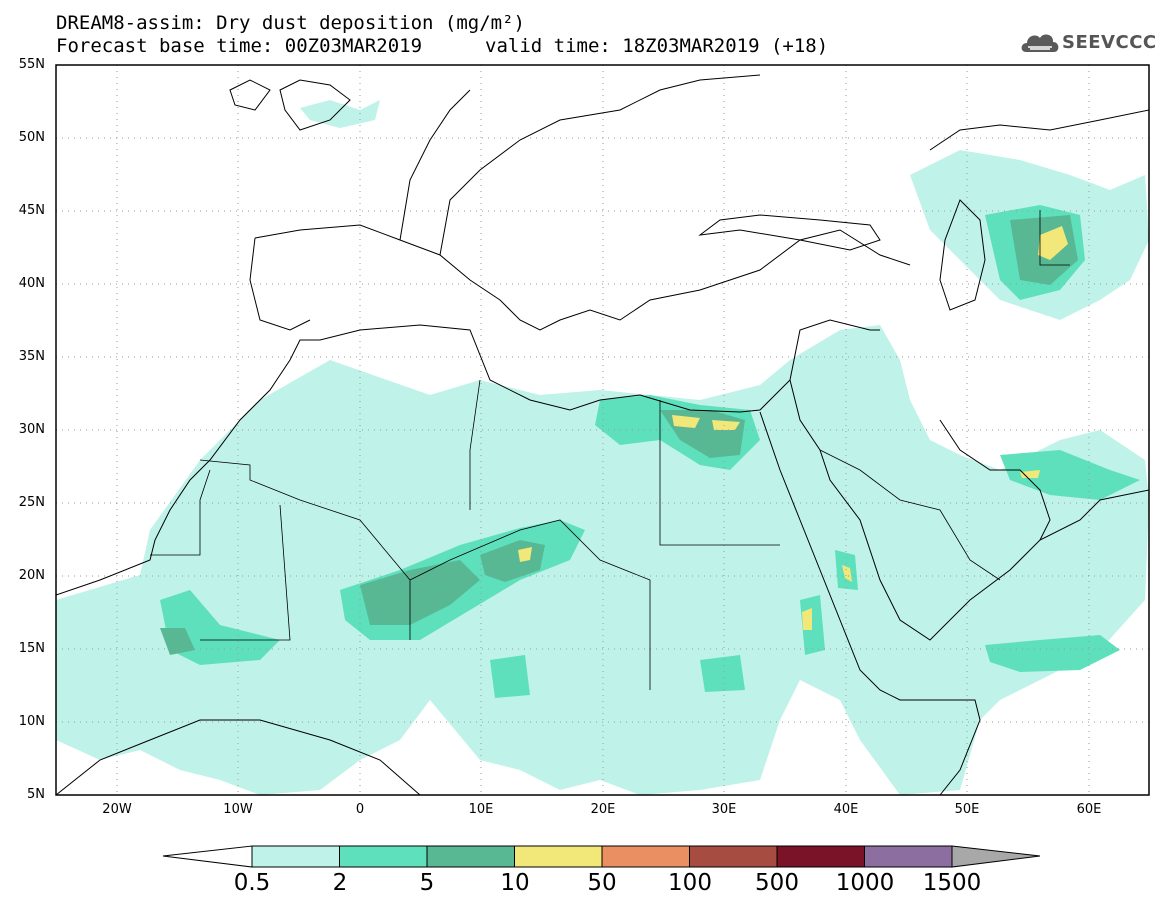 This screenshot has height=907, width=1165. I want to click on lat-label: 35N, so click(31, 356).